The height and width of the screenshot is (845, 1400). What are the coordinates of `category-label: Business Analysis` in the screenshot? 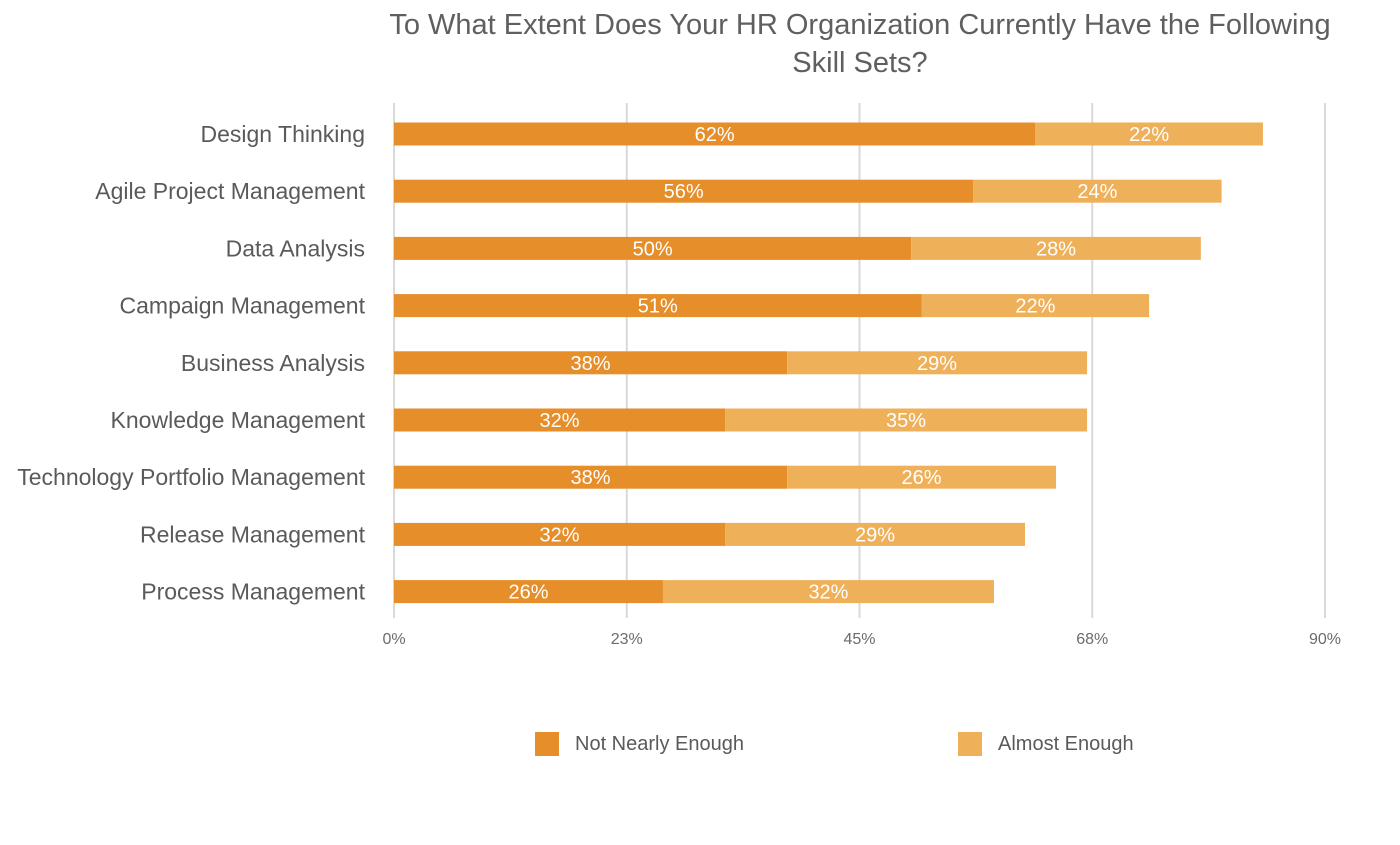 It's located at (273, 363).